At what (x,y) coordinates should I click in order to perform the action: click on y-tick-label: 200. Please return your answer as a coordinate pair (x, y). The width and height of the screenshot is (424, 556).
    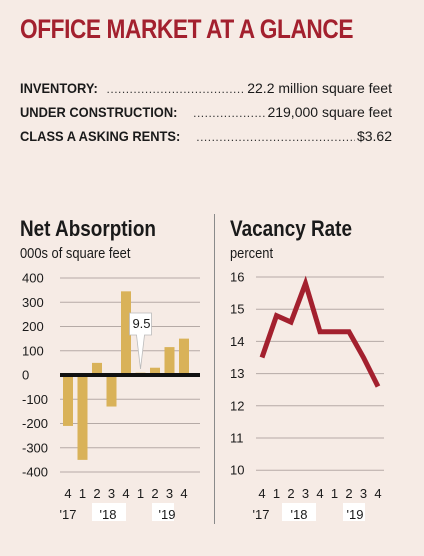
    Looking at the image, I should click on (33, 326).